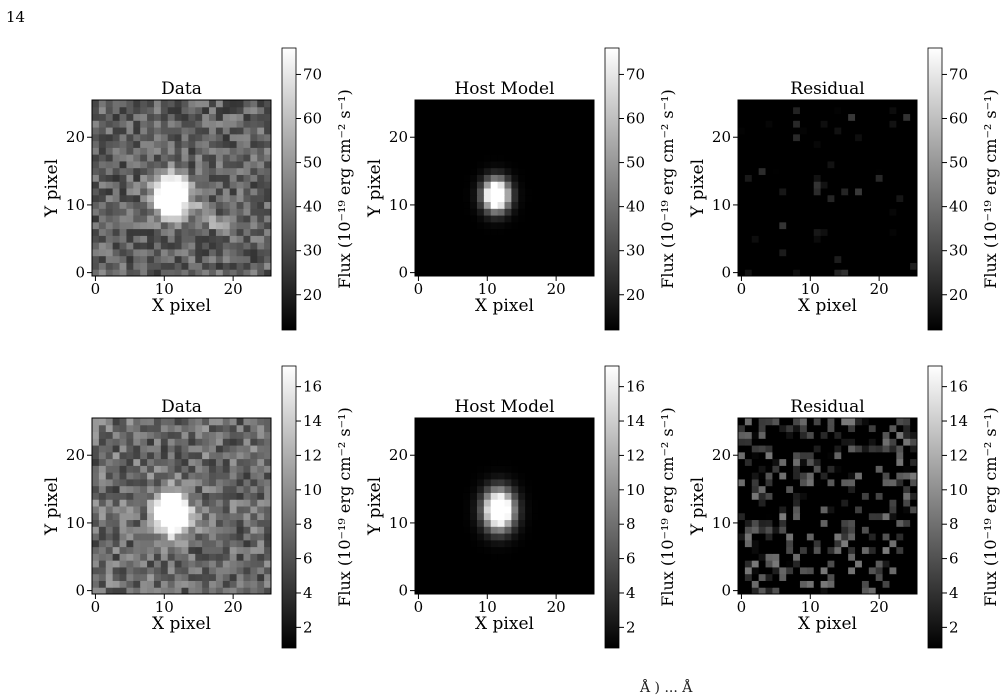 The image size is (1000, 696). Describe the element at coordinates (827, 624) in the screenshot. I see `x-axis-label: X pixel` at that location.